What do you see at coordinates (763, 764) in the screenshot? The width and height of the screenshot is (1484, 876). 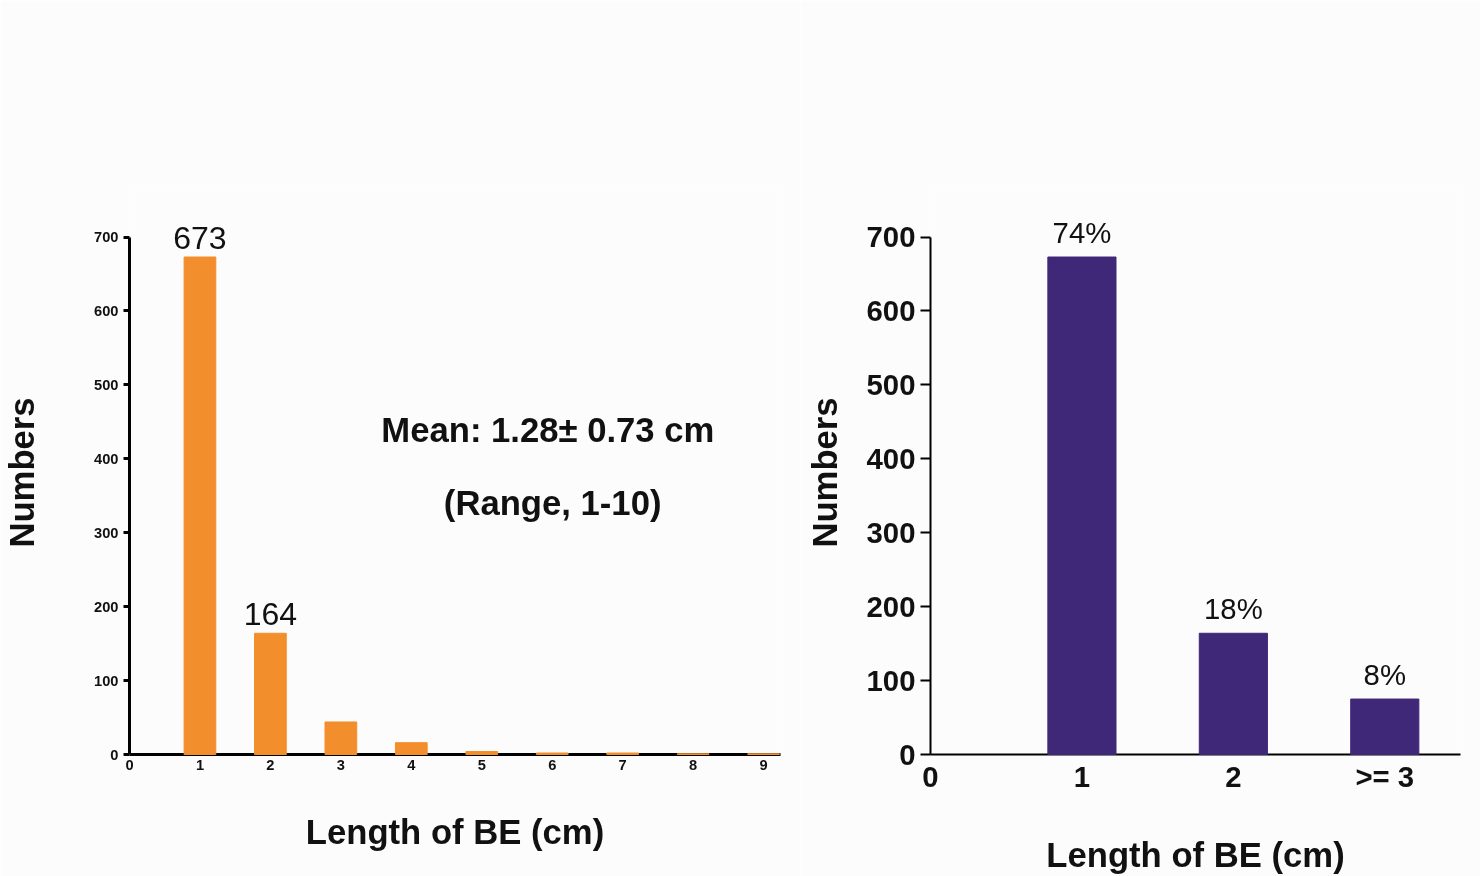 I see `x-tick-label: 9` at bounding box center [763, 764].